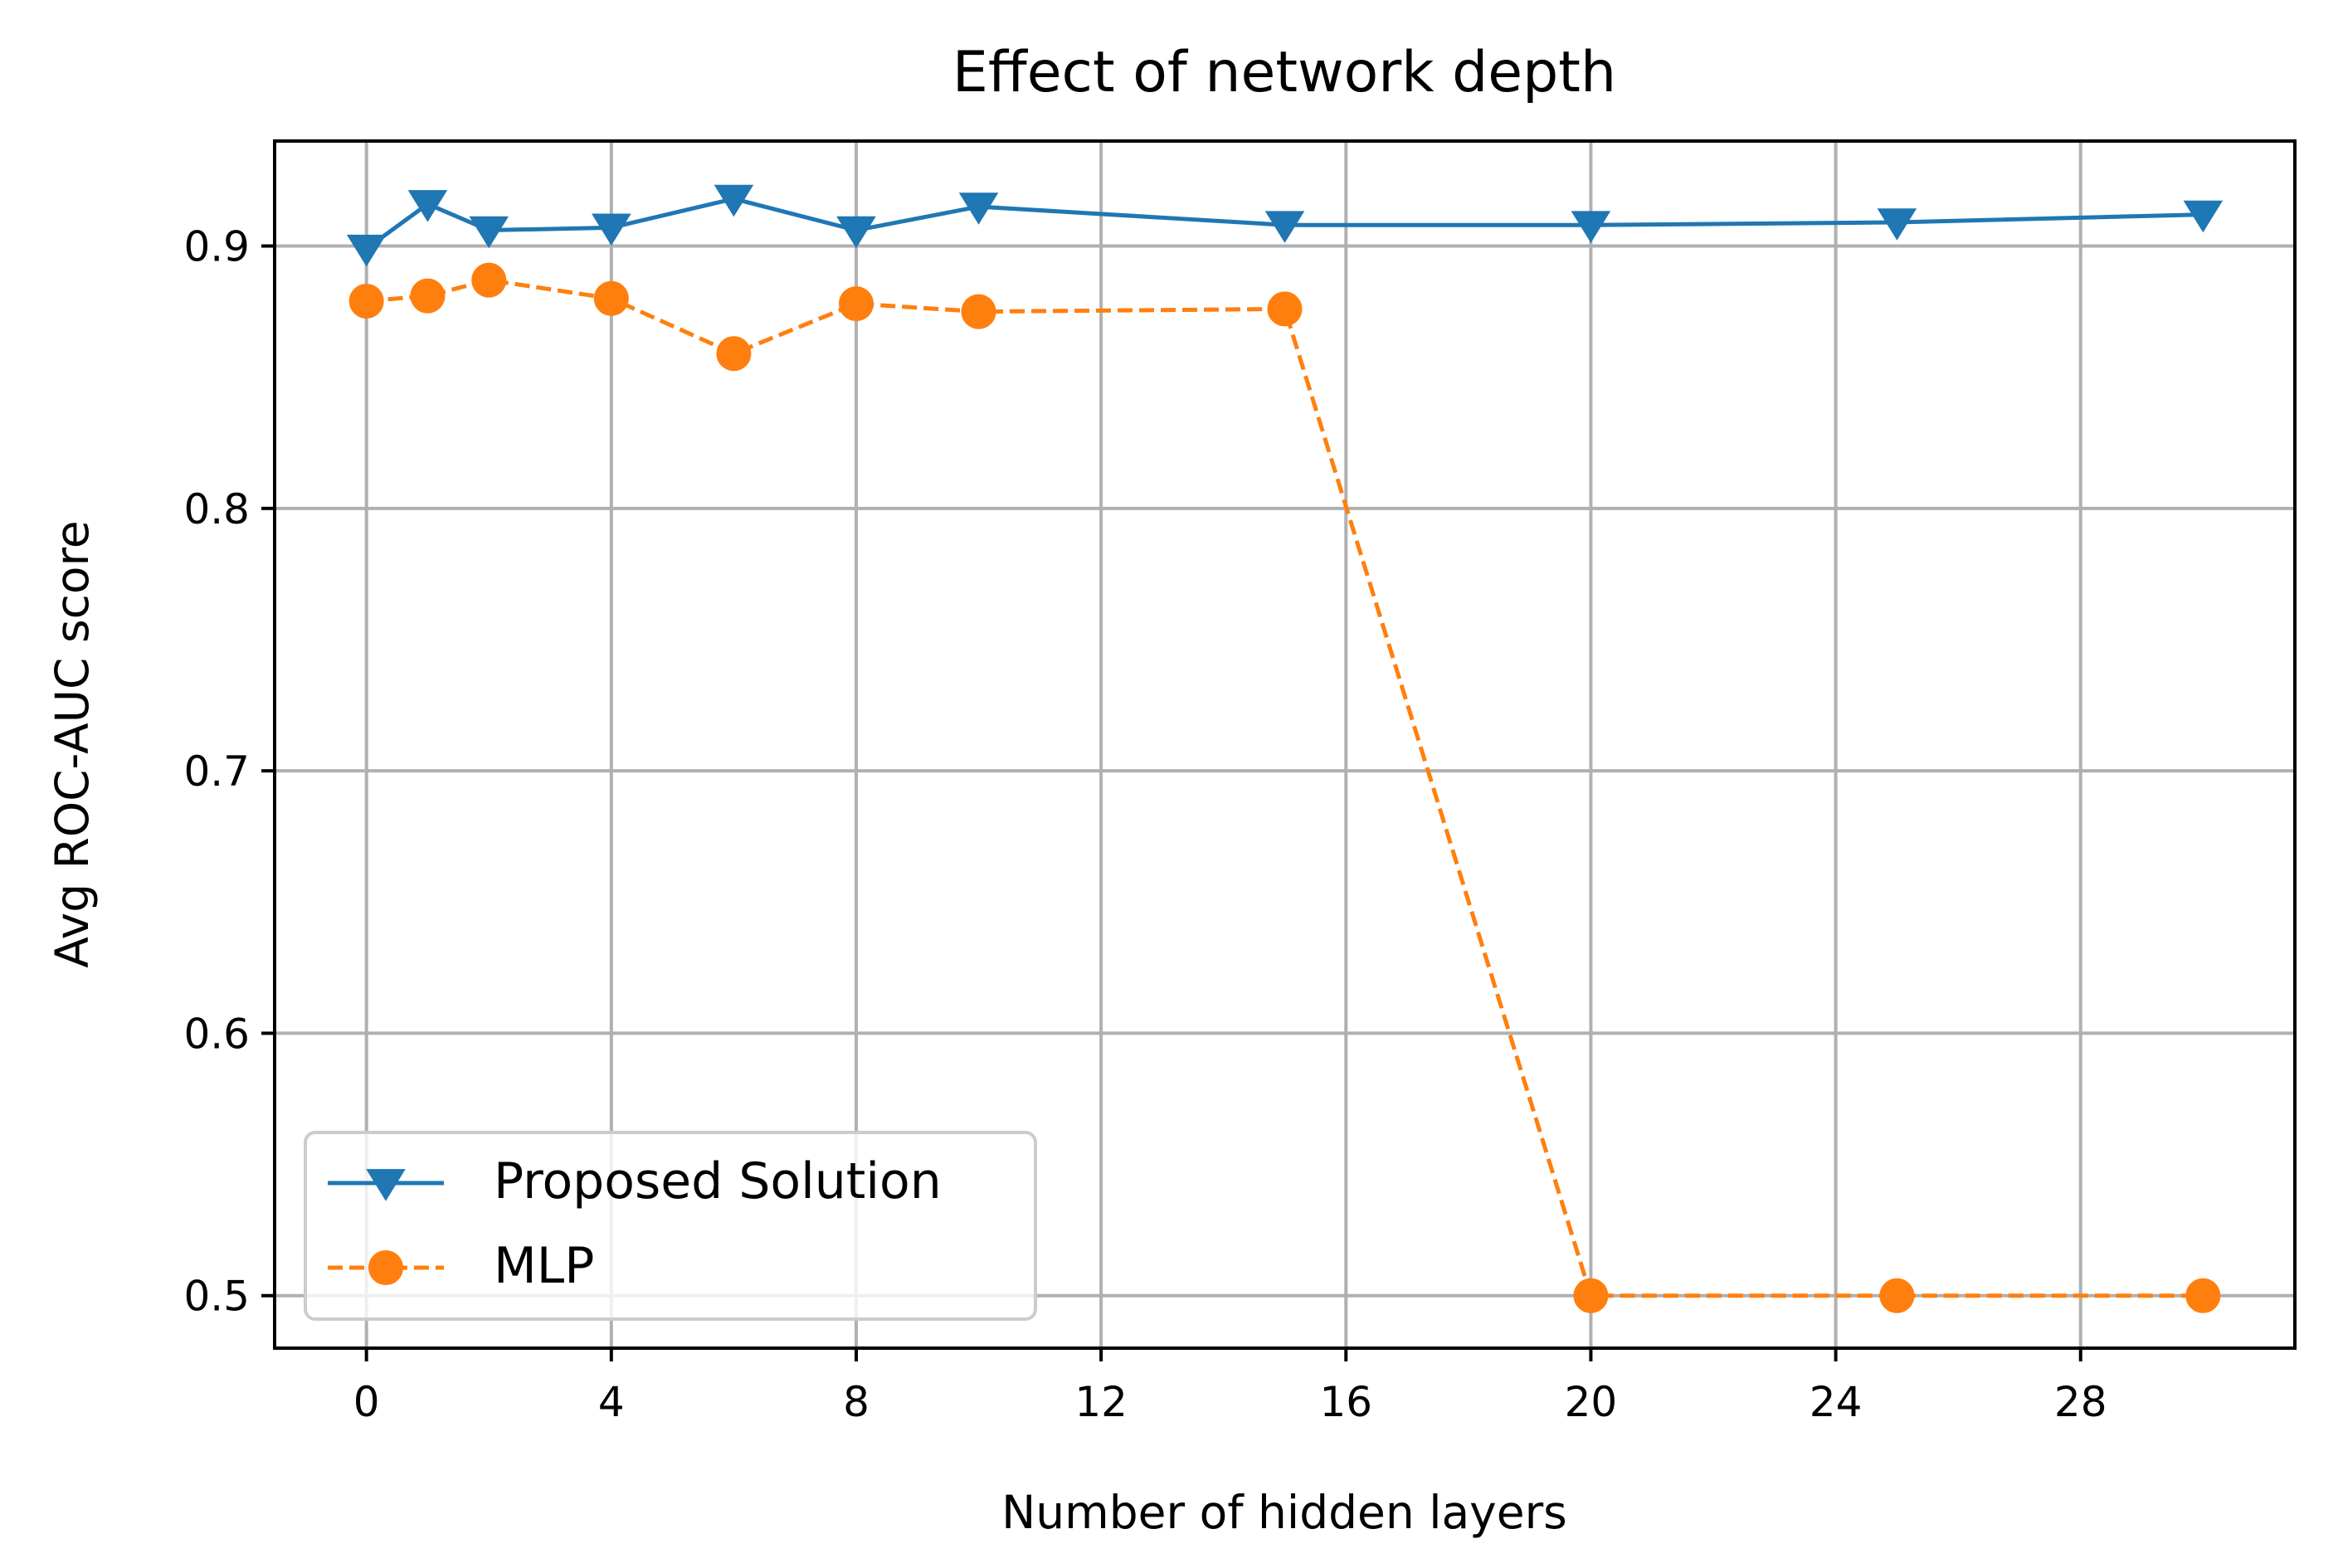 This screenshot has width=2343, height=1568. I want to click on legend-marker-proposed-solution, so click(386, 1185).